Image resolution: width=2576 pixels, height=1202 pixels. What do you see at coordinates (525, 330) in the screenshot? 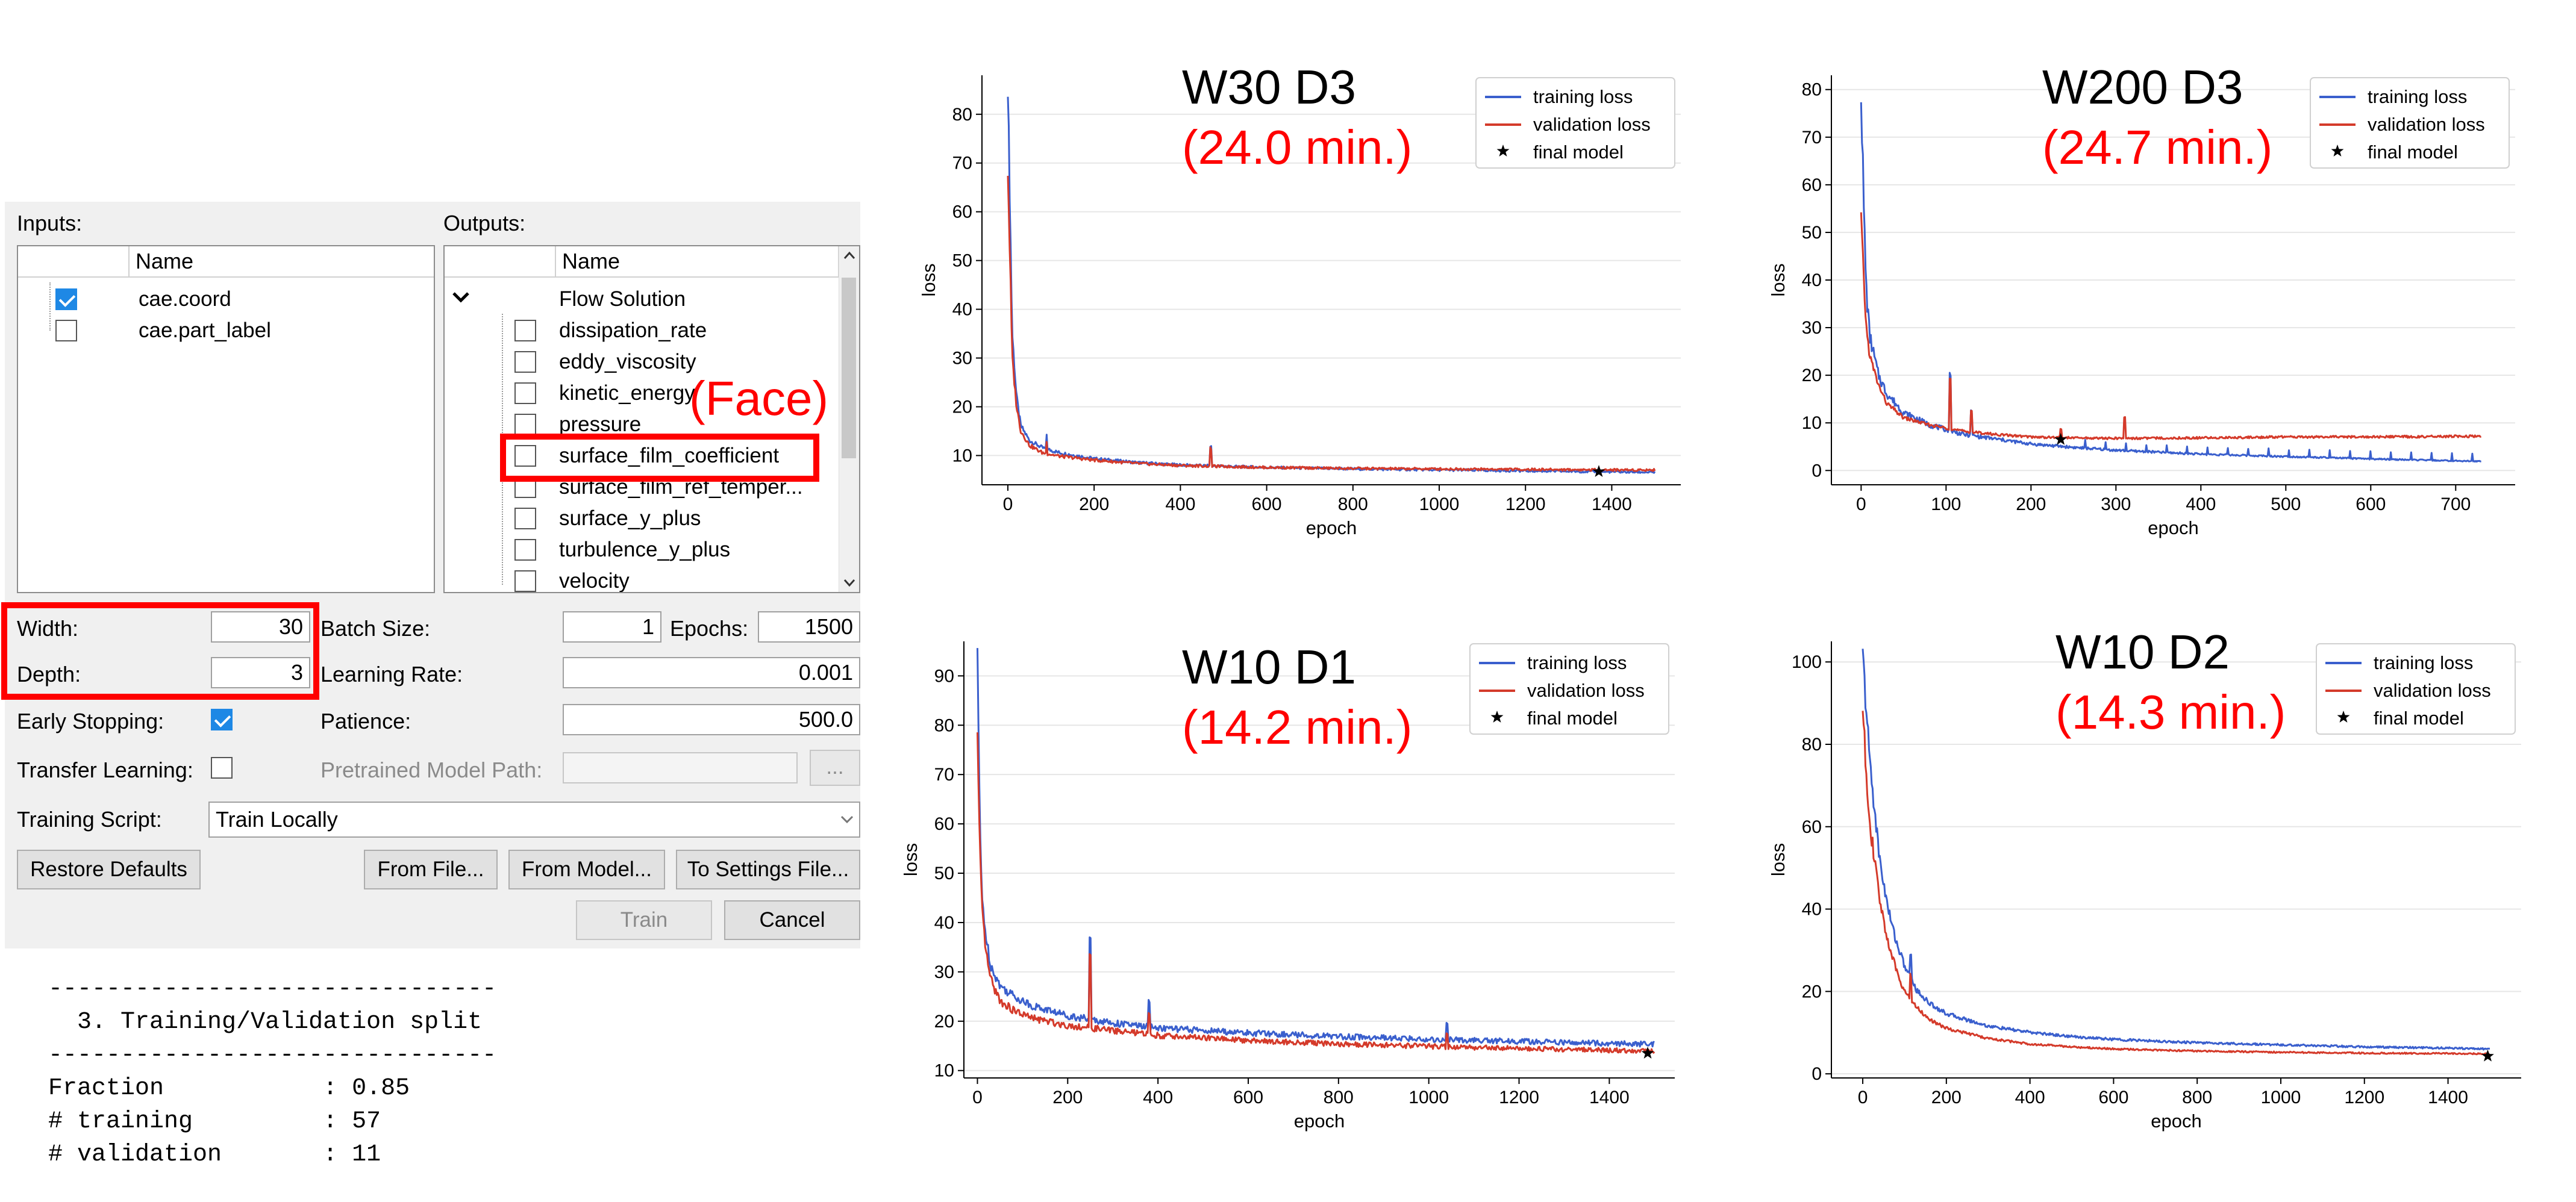
I see `dissipation-rate-checkbox` at bounding box center [525, 330].